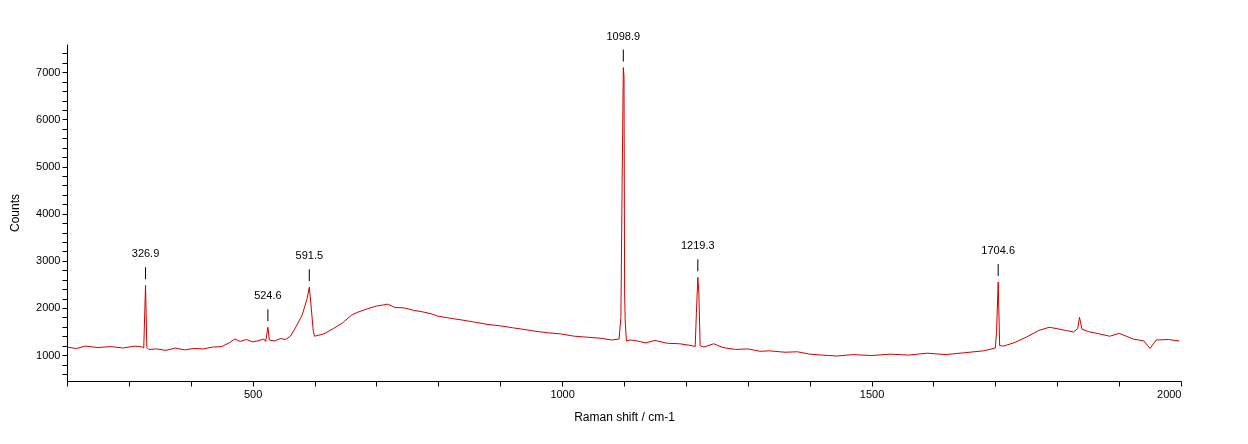 The image size is (1248, 444). Describe the element at coordinates (698, 245) in the screenshot. I see `annotation: 1219.3` at that location.